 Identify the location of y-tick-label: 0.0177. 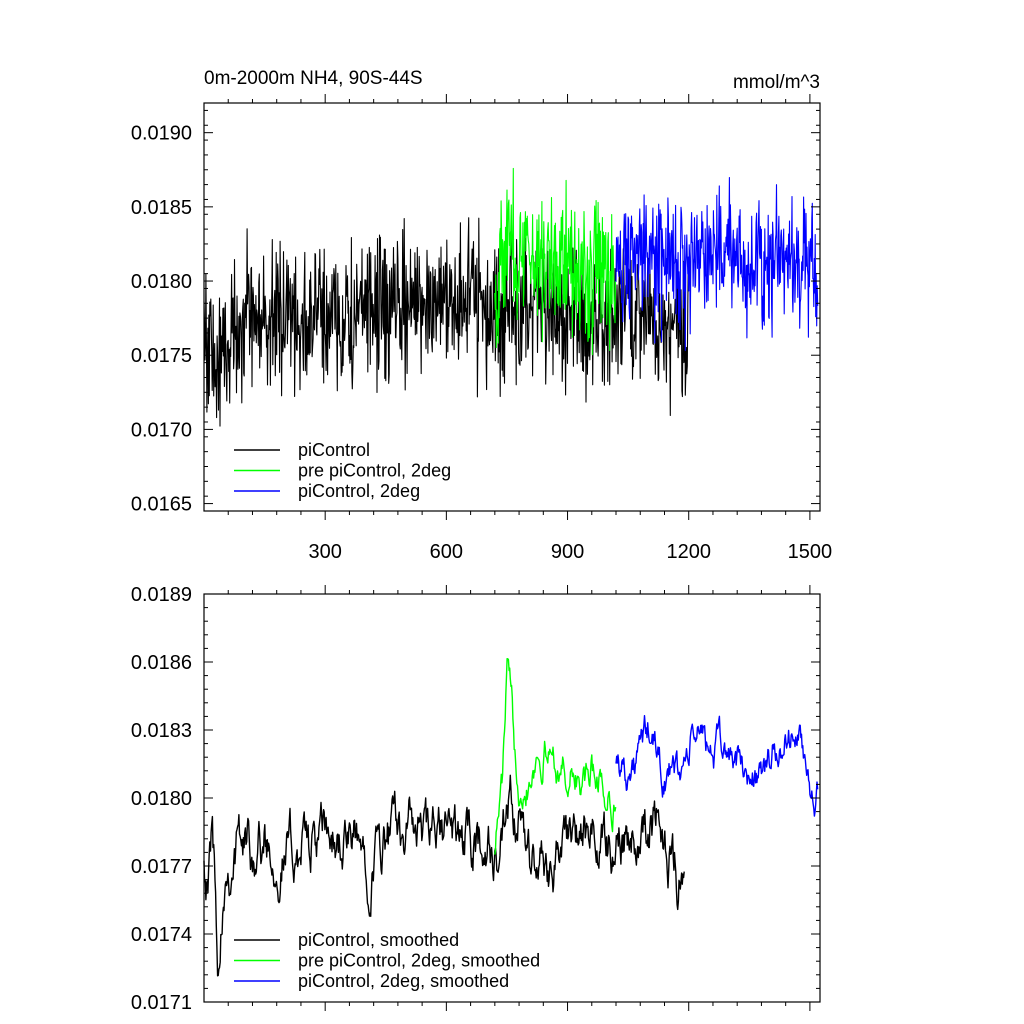
(161, 867).